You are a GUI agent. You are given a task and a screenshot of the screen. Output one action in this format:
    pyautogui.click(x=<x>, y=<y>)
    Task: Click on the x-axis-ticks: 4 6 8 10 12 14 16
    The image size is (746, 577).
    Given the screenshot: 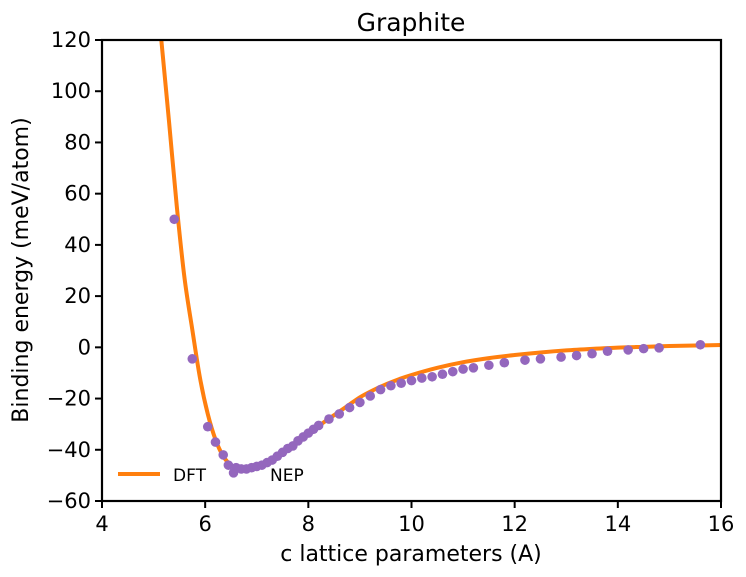 What is the action you would take?
    pyautogui.click(x=414, y=518)
    